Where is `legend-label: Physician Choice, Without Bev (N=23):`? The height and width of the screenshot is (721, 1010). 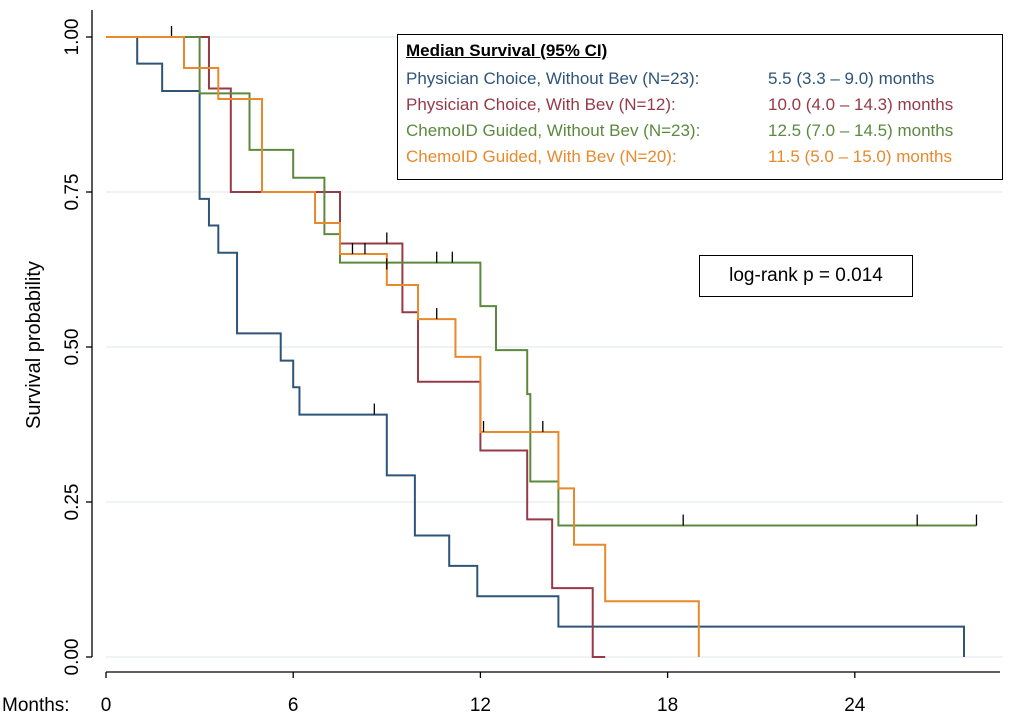
legend-label: Physician Choice, Without Bev (N=23): is located at coordinates (553, 78).